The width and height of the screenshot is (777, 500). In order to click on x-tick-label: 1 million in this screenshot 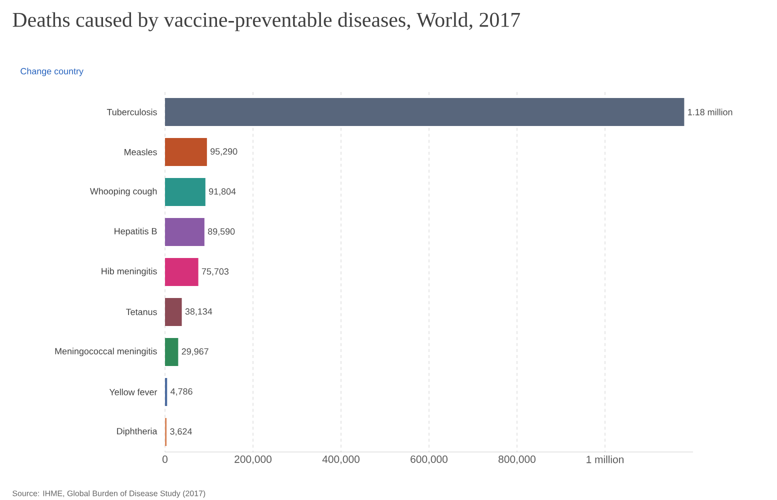, I will do `click(605, 460)`.